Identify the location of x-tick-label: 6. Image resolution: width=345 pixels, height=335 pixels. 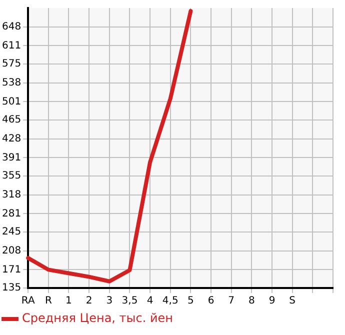
(211, 301).